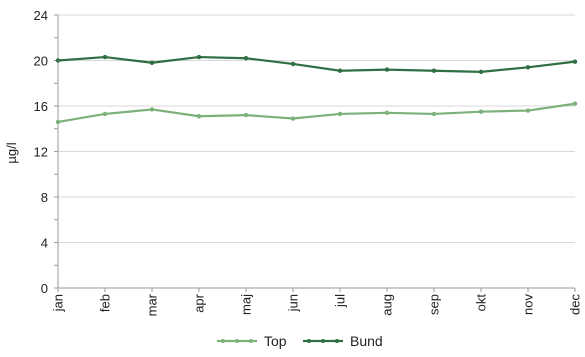 This screenshot has width=585, height=357. What do you see at coordinates (41, 15) in the screenshot?
I see `y-tick-label: 24` at bounding box center [41, 15].